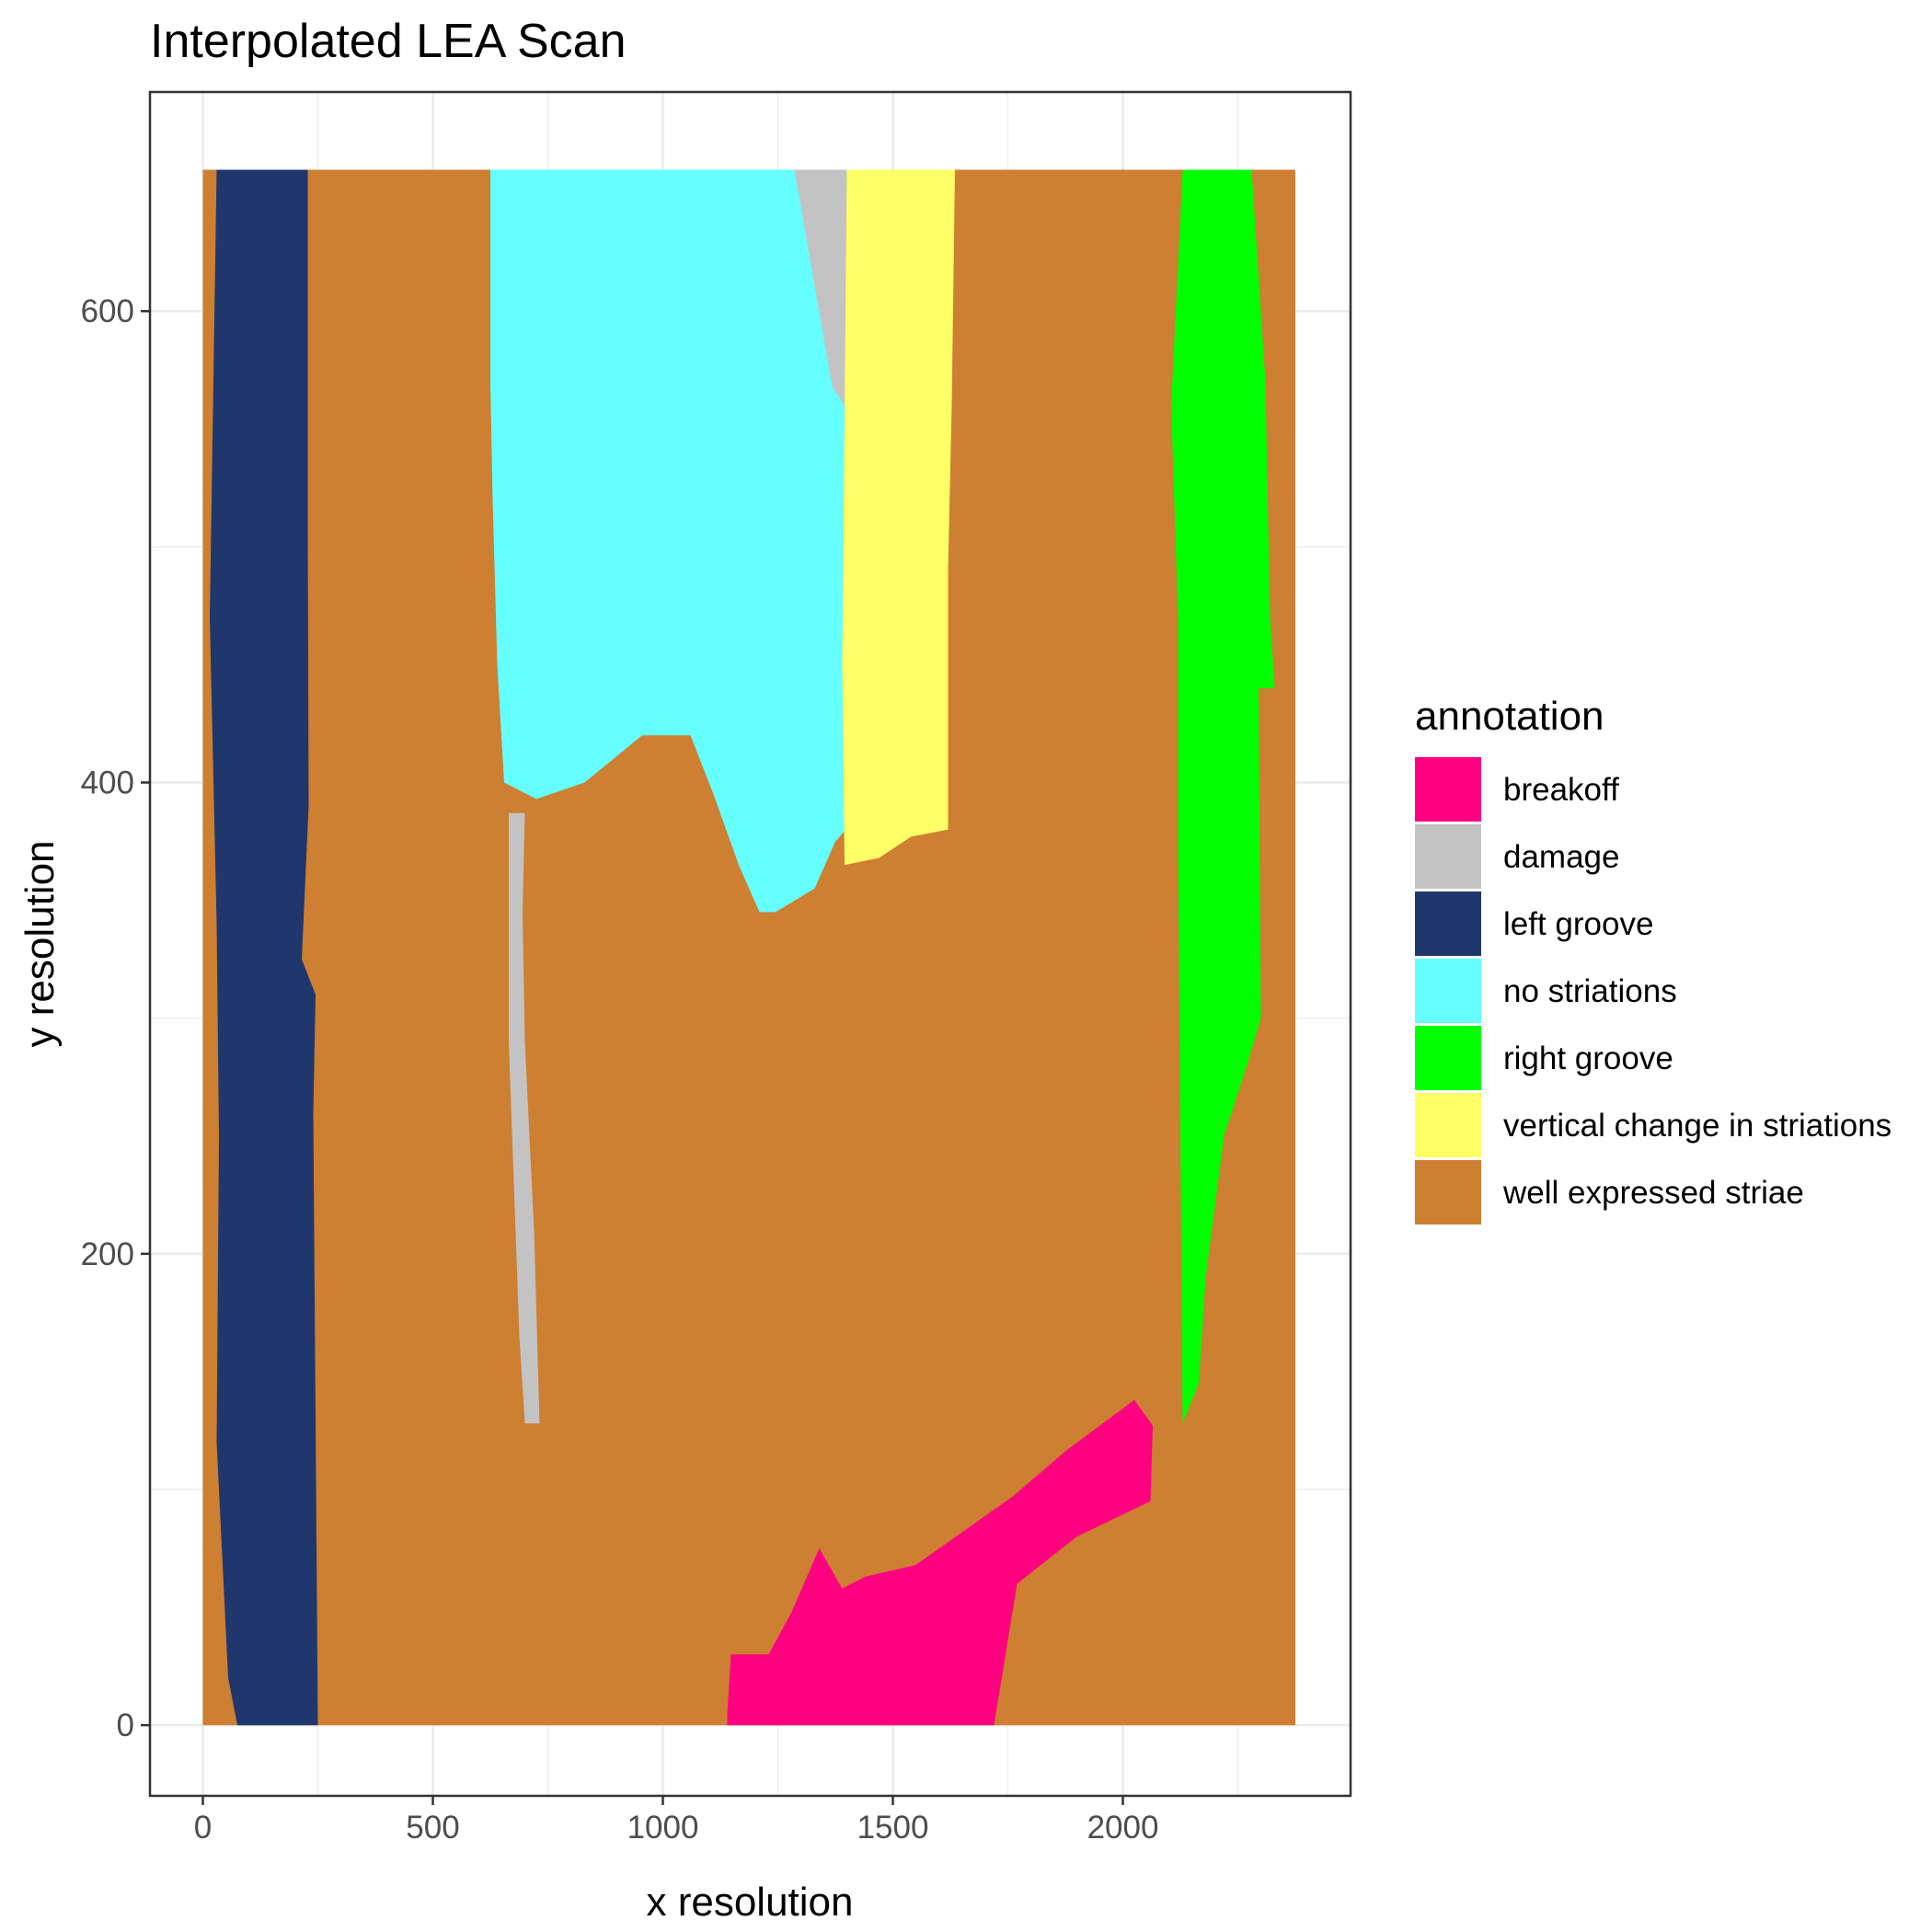 The height and width of the screenshot is (1932, 1932). Describe the element at coordinates (107, 1254) in the screenshot. I see `y-tick-label: 200` at that location.